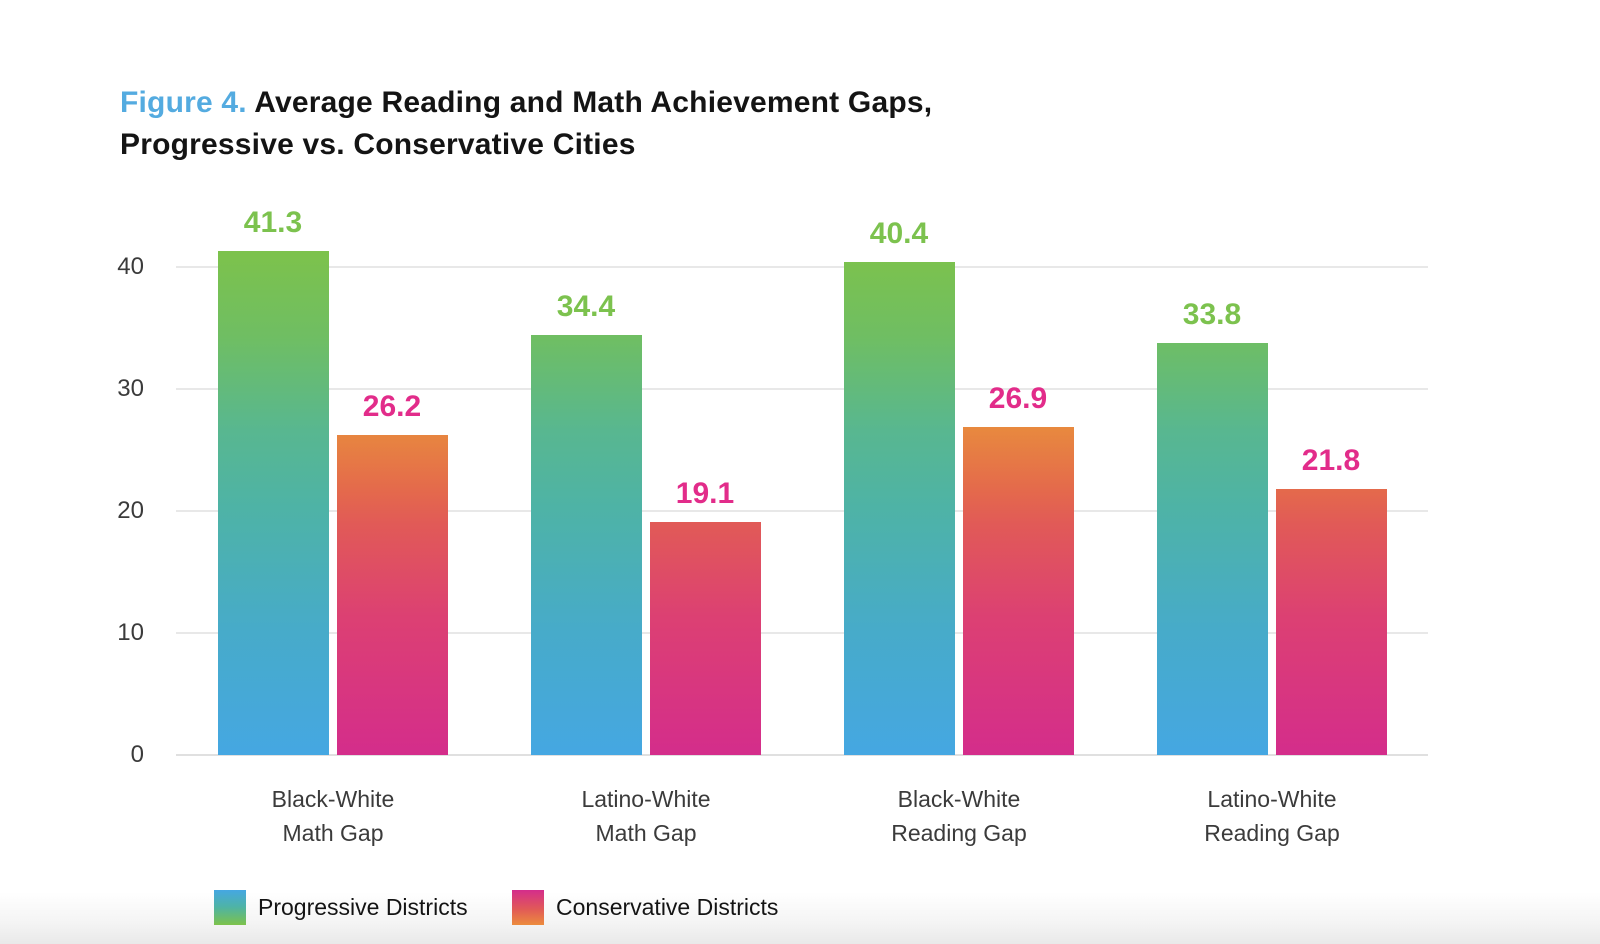 The width and height of the screenshot is (1600, 944). I want to click on legend-swatch-conservative, so click(528, 907).